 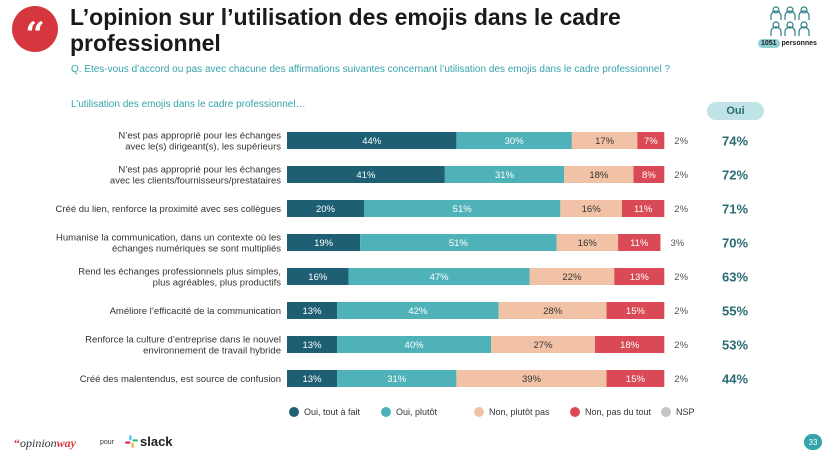 What do you see at coordinates (45, 443) in the screenshot?
I see `opinionway-logo: “opinionway` at bounding box center [45, 443].